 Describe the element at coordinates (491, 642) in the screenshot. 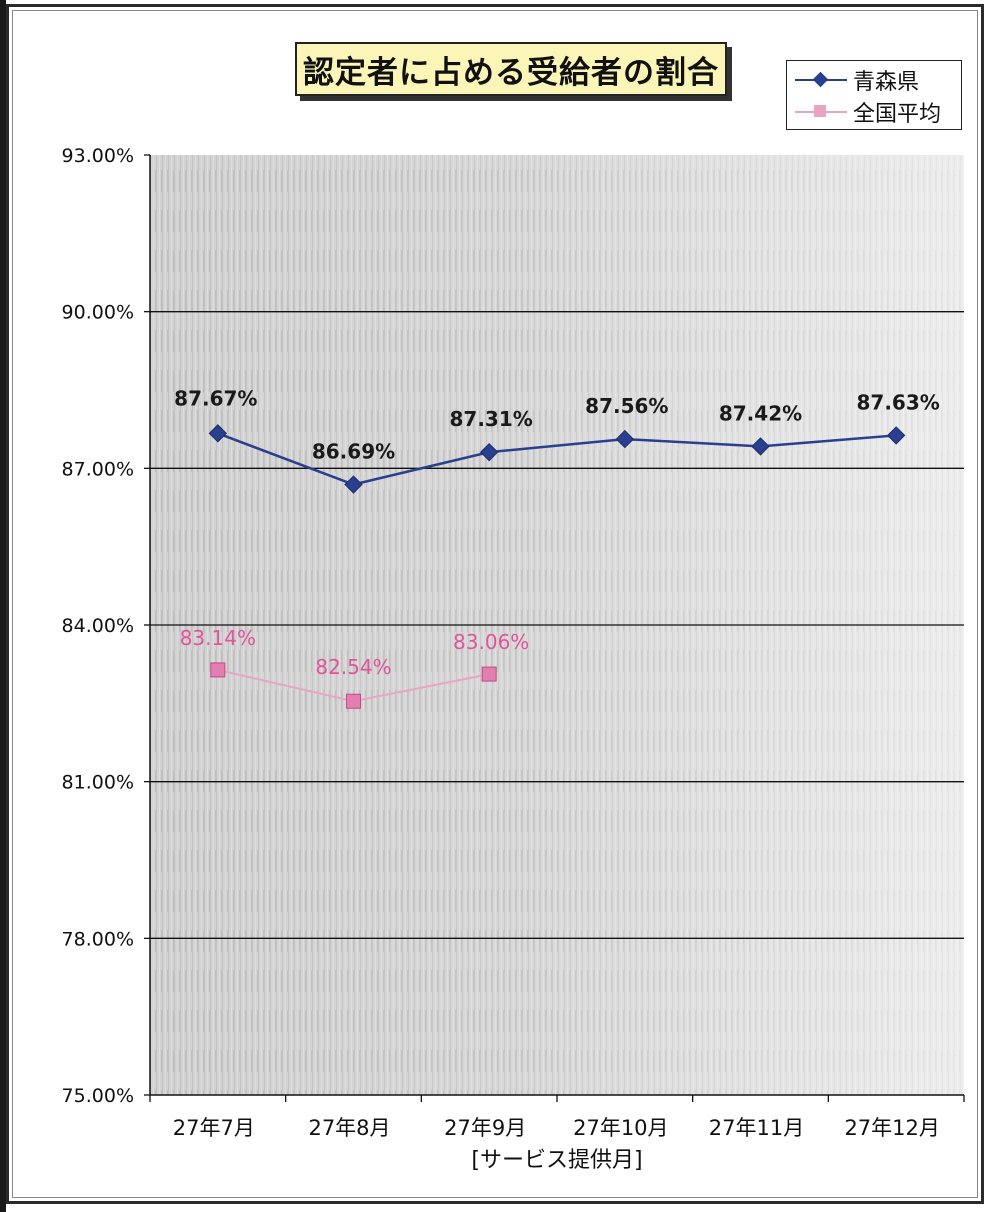

I see `data-label: 83.06%` at that location.